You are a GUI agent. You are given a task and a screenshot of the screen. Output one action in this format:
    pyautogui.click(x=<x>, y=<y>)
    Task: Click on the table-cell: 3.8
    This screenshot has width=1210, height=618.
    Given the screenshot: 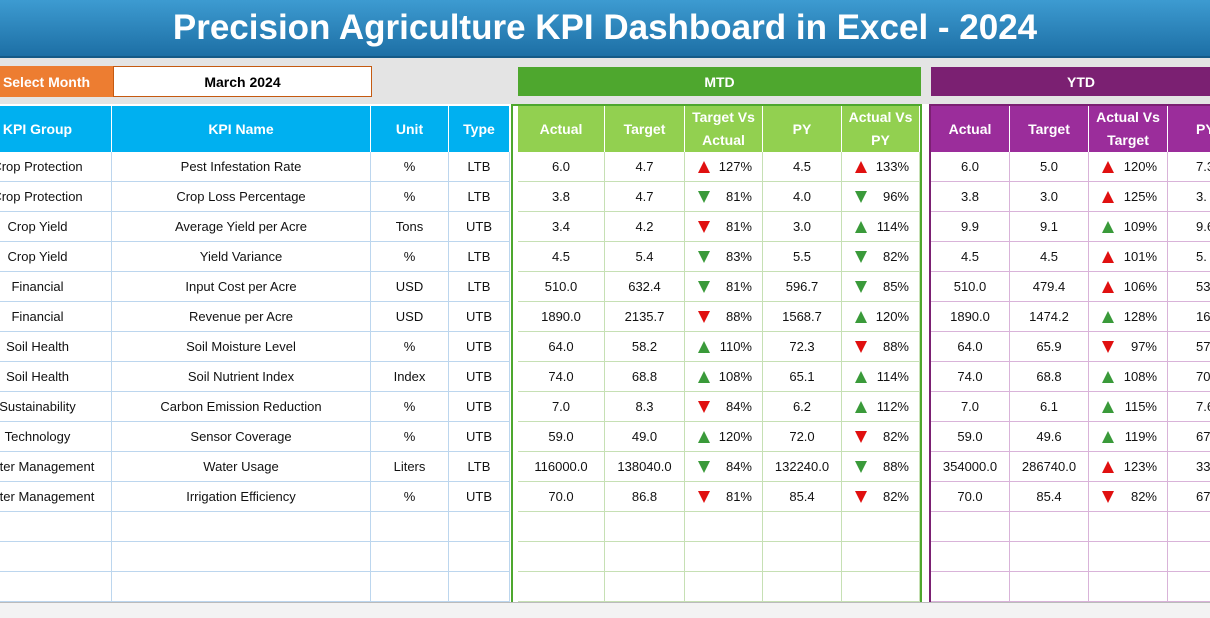 What is the action you would take?
    pyautogui.click(x=970, y=197)
    